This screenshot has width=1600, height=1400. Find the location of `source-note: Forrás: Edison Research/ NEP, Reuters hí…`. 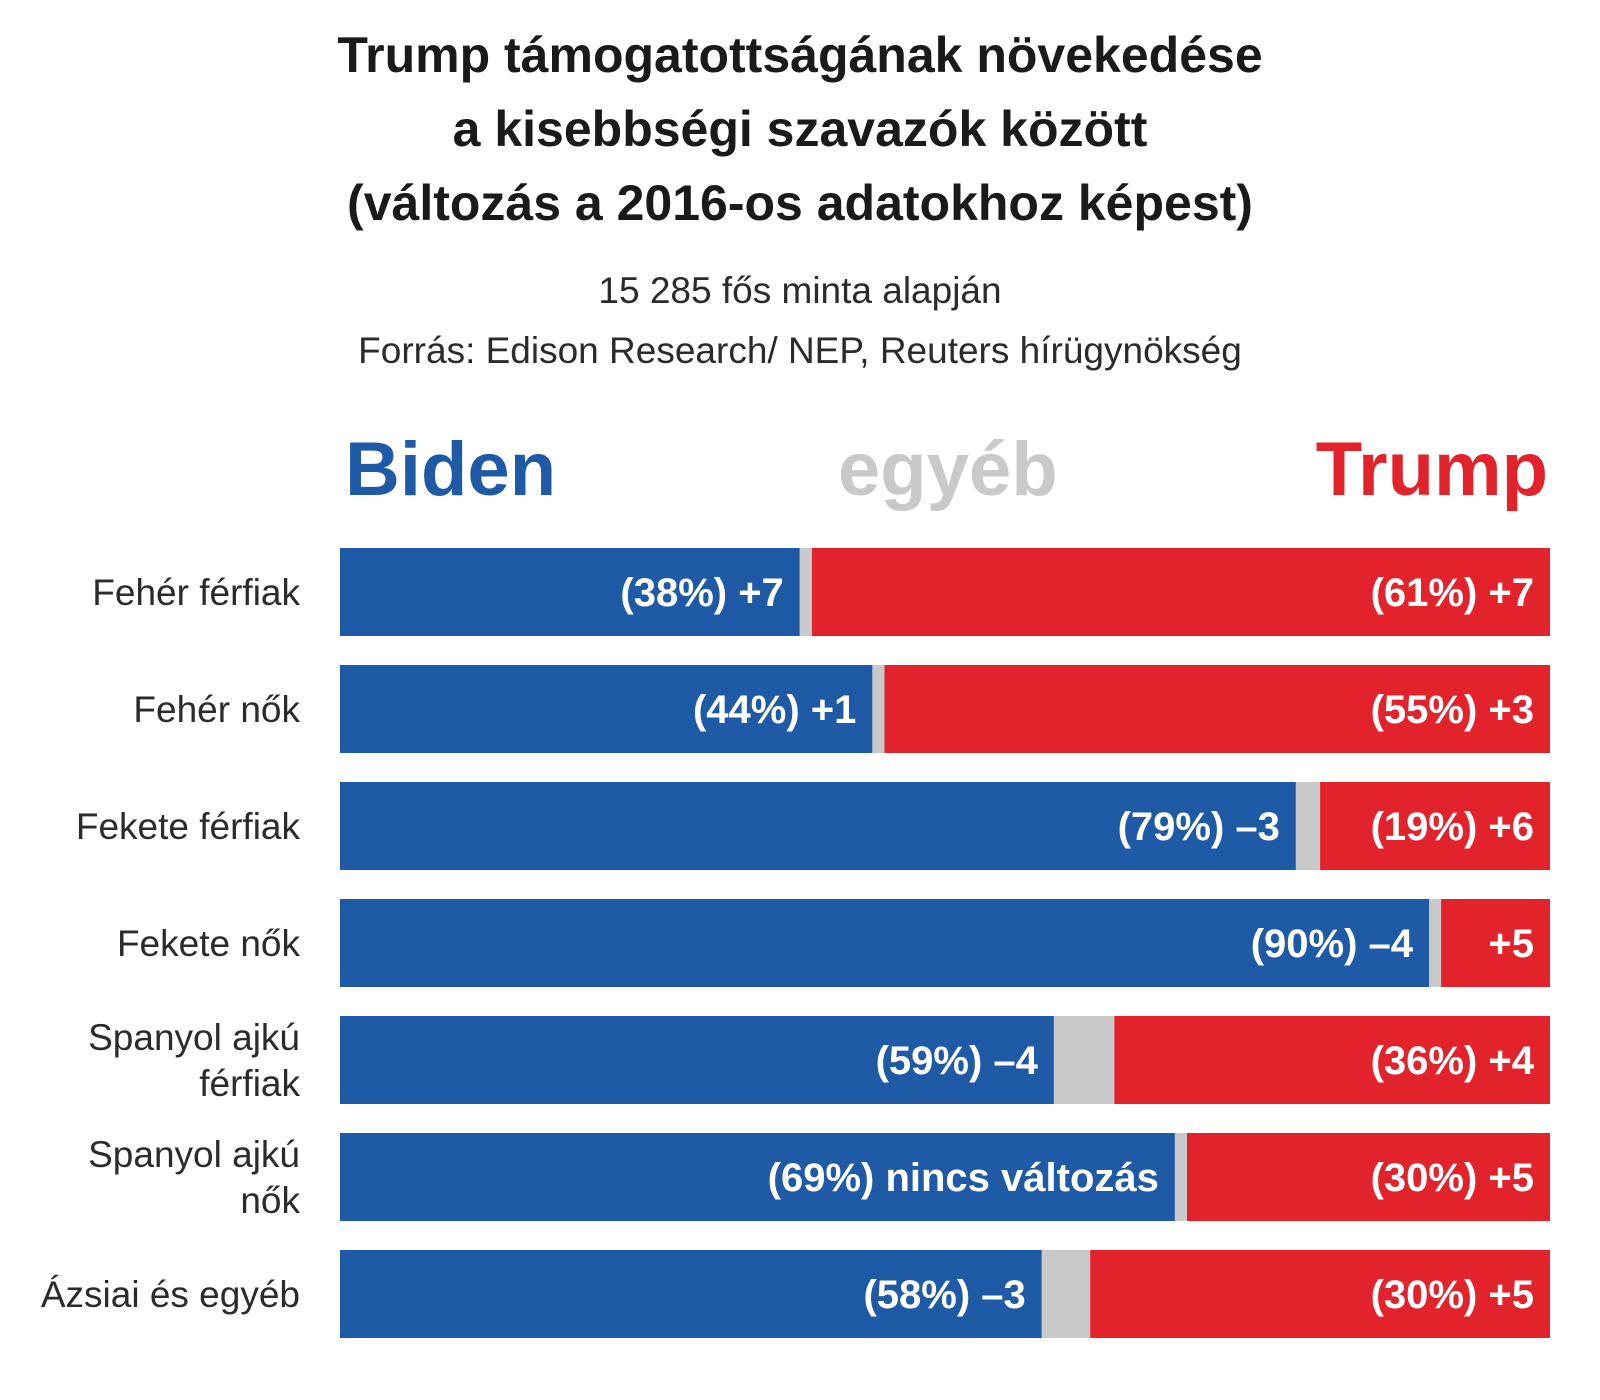

source-note: Forrás: Edison Research/ NEP, Reuters hí… is located at coordinates (800, 350).